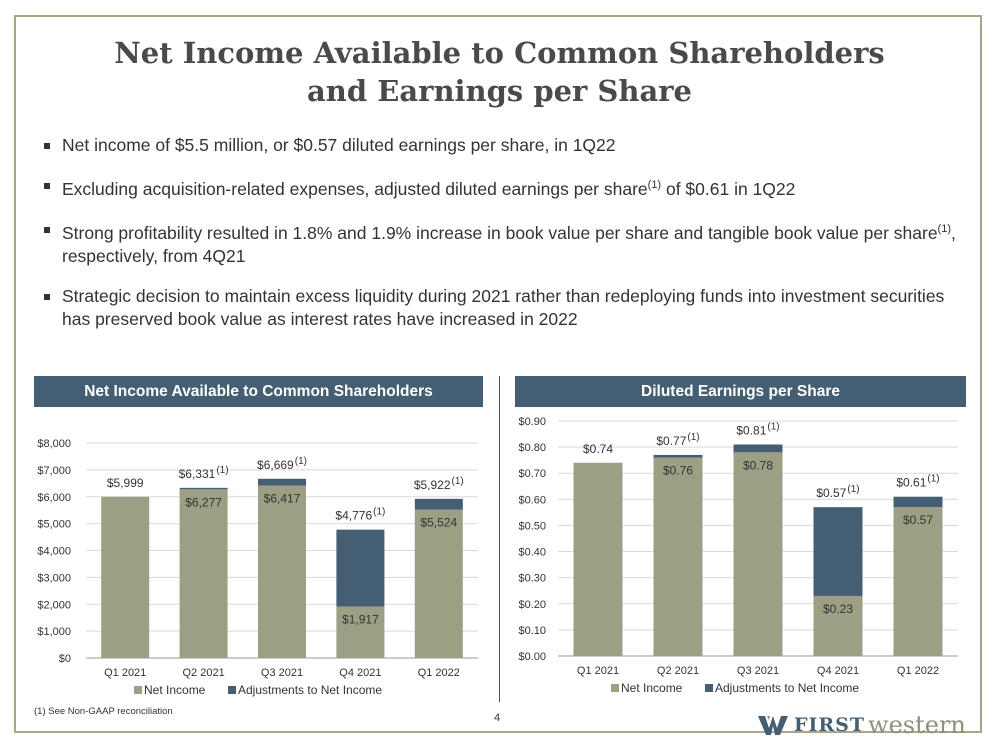 The height and width of the screenshot is (750, 999). What do you see at coordinates (757, 430) in the screenshot?
I see `bar-total-label: $0.81(1)` at bounding box center [757, 430].